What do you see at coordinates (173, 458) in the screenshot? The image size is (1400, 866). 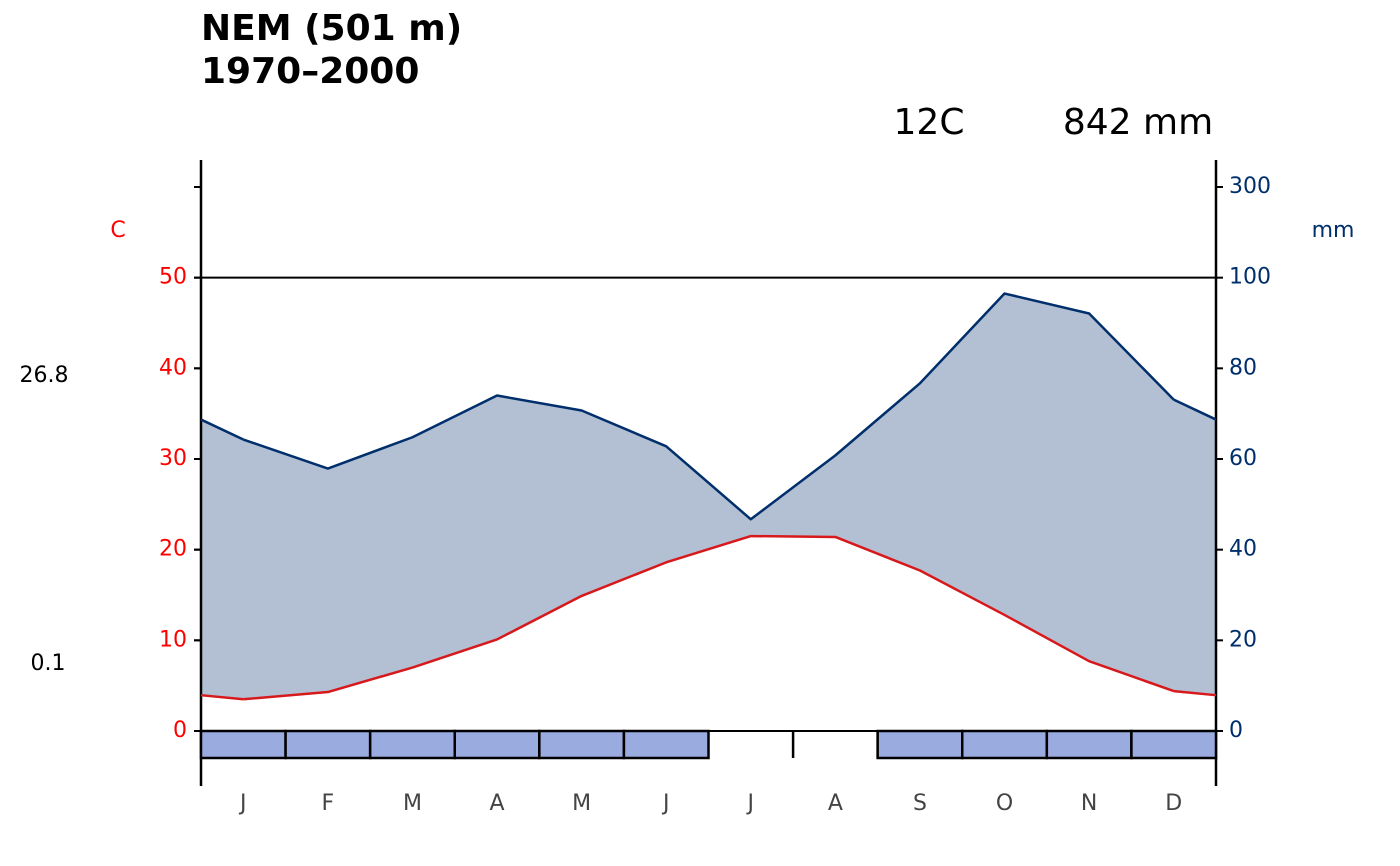 I see `y-tick-label: 30` at bounding box center [173, 458].